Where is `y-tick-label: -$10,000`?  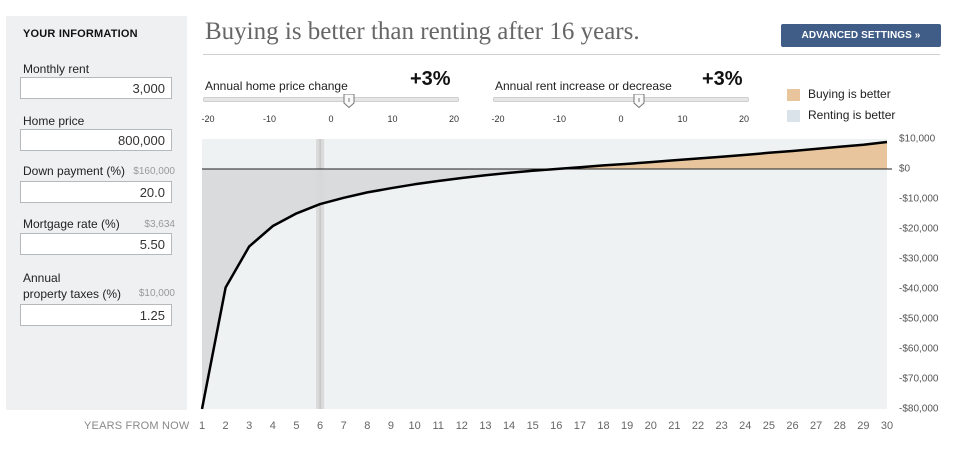 y-tick-label: -$10,000 is located at coordinates (919, 199).